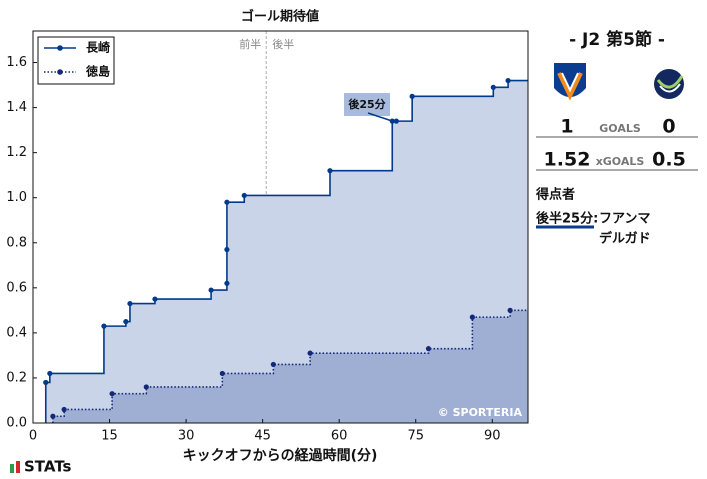 The height and width of the screenshot is (479, 707). Describe the element at coordinates (280, 17) in the screenshot. I see `chart-title: ゴール期待値` at that location.